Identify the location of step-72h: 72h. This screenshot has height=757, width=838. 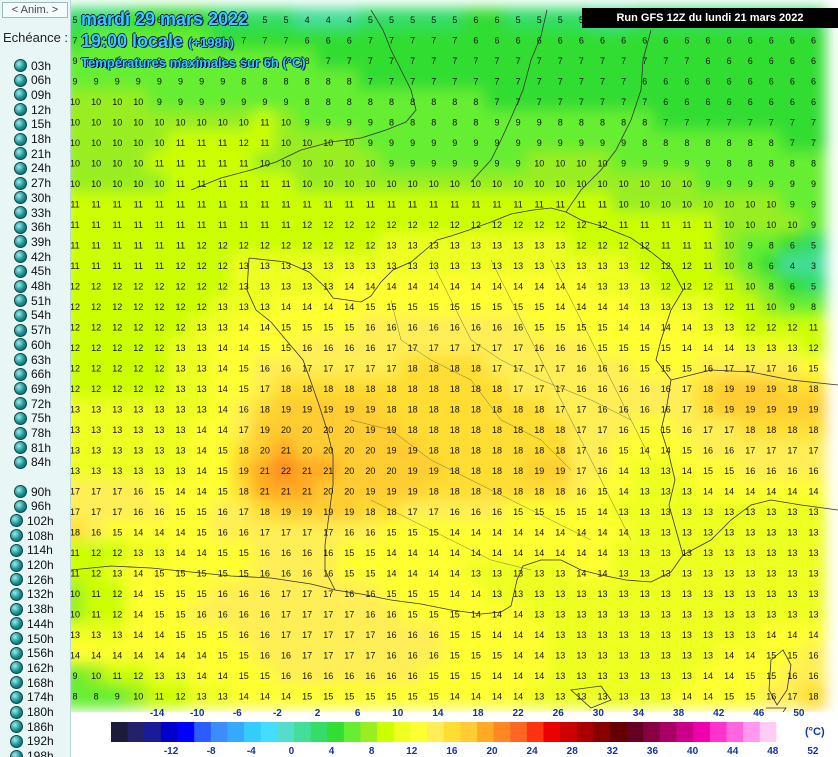
(32, 403).